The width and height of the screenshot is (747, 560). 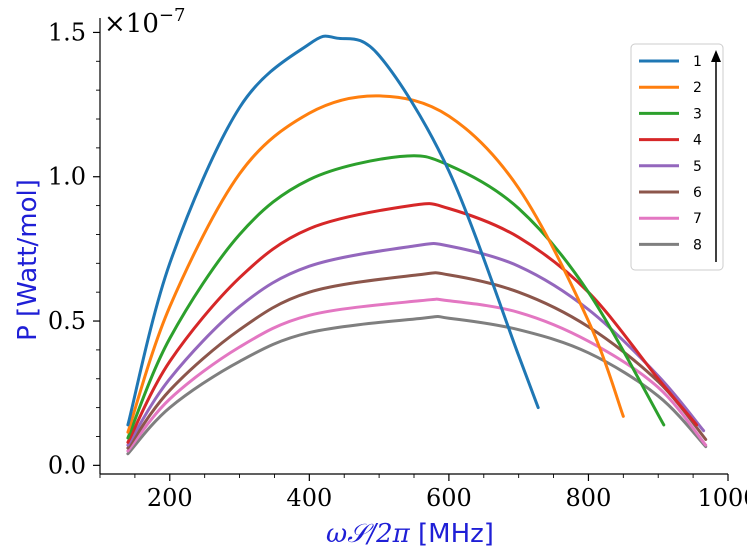 What do you see at coordinates (28, 260) in the screenshot?
I see `y-axis-label: P [Watt/mol]` at bounding box center [28, 260].